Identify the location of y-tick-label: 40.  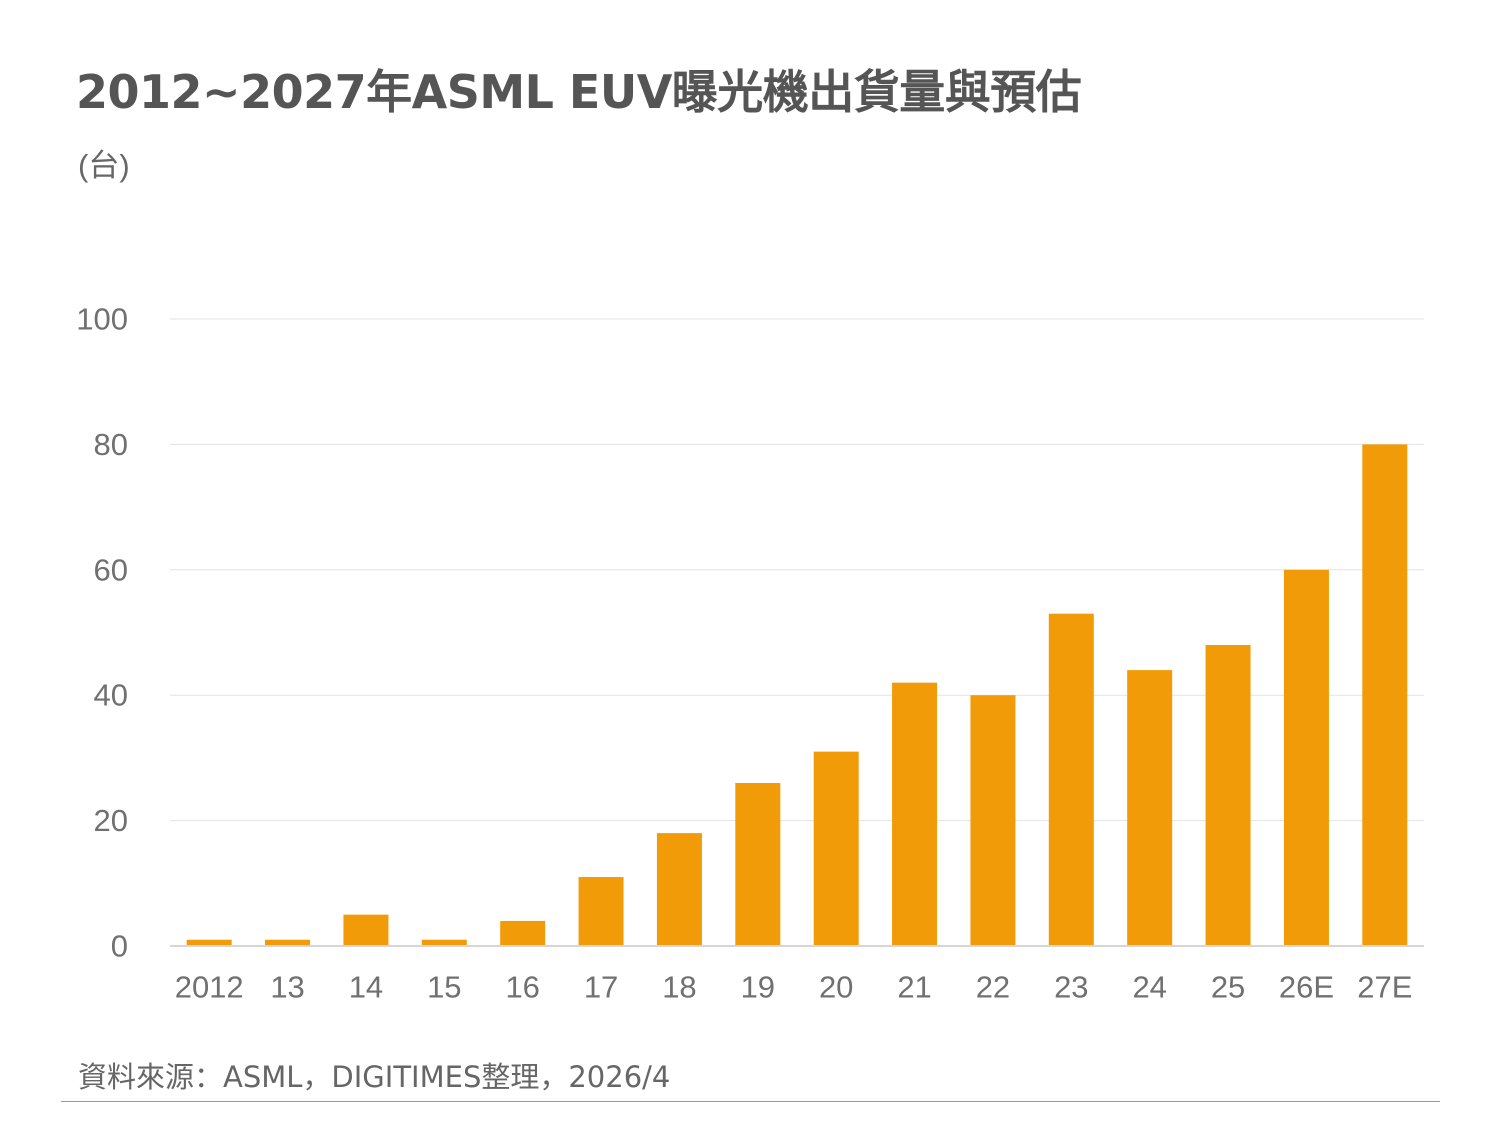
(111, 695).